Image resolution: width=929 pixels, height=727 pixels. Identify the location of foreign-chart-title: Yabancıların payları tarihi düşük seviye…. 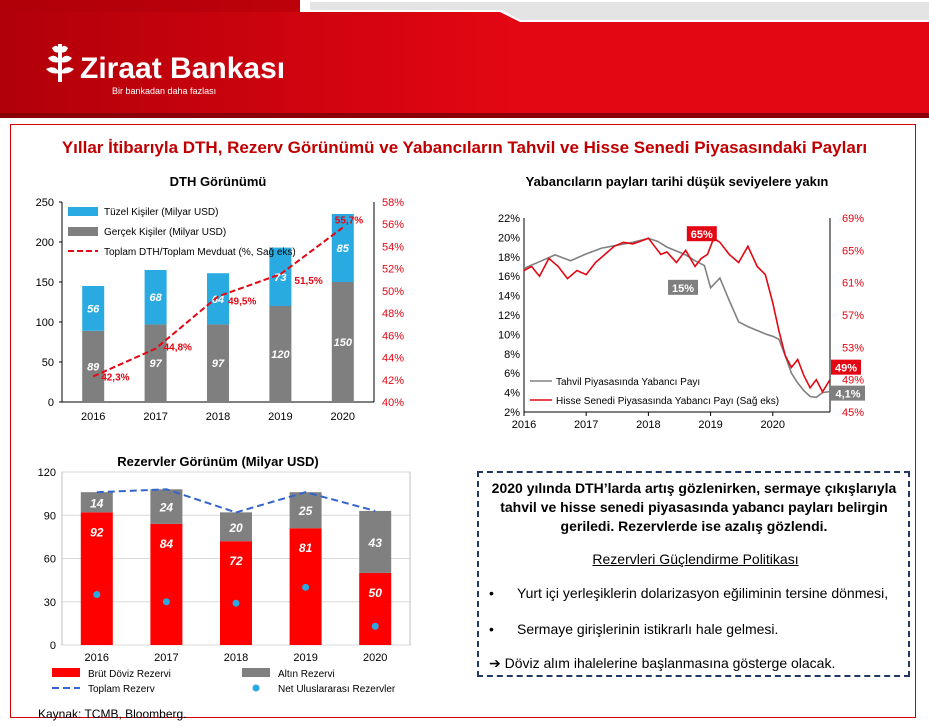
(677, 181).